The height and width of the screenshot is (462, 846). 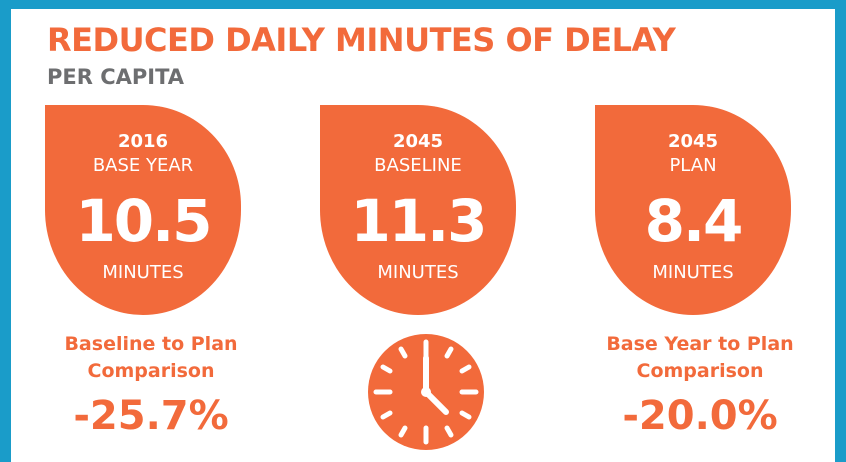 I want to click on comparison: Base Year to Plan Comparison -20.0%, so click(x=700, y=385).